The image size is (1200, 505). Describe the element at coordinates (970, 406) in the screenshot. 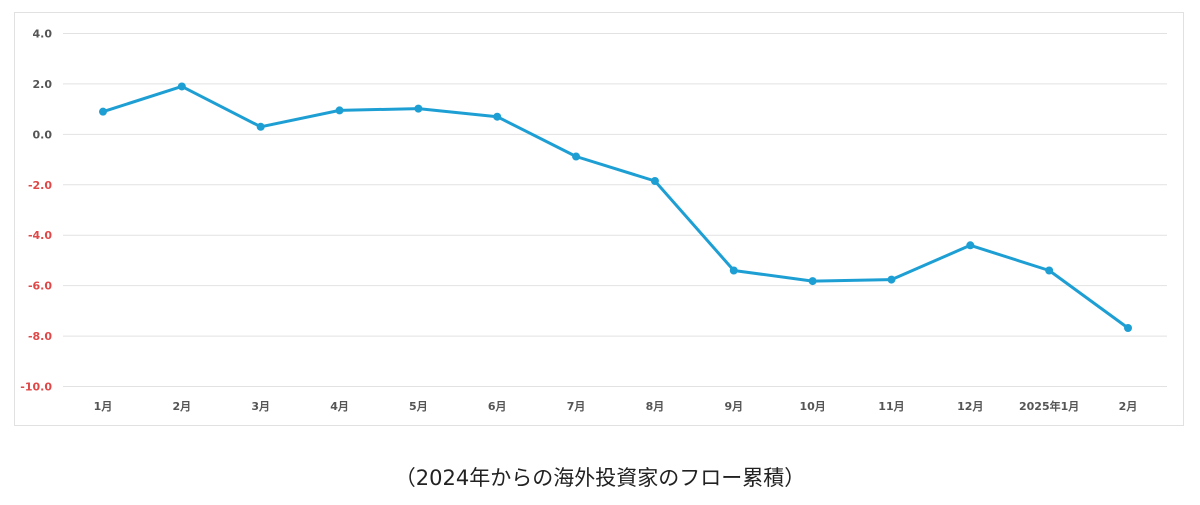

I see `x-tick-label: 12月` at that location.